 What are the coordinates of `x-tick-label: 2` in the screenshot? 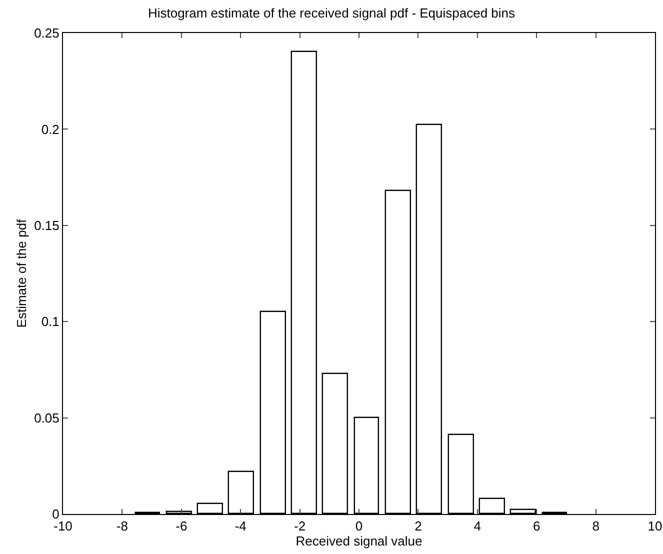 It's located at (418, 526).